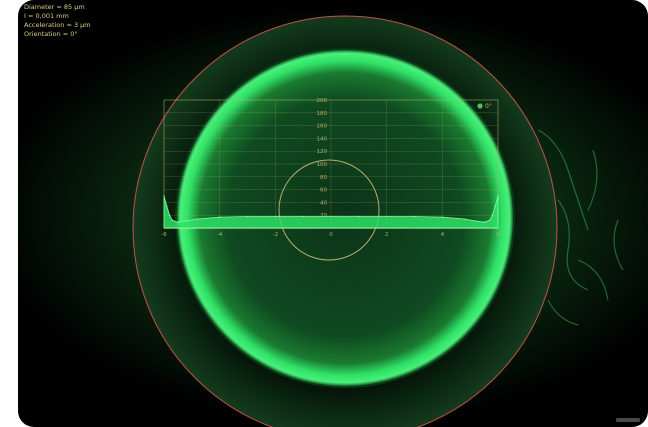 This screenshot has height=427, width=648. Describe the element at coordinates (480, 106) in the screenshot. I see `legend-swatch` at that location.